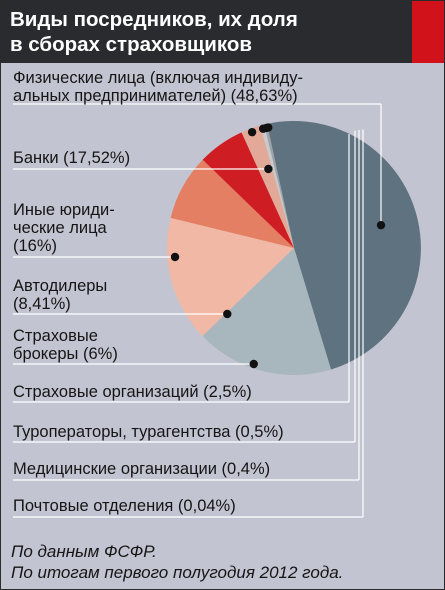 The width and height of the screenshot is (445, 590). Describe the element at coordinates (64, 228) in the screenshot. I see `label-other-legal-entities: Иные юриди- ческие лица (16%)` at that location.